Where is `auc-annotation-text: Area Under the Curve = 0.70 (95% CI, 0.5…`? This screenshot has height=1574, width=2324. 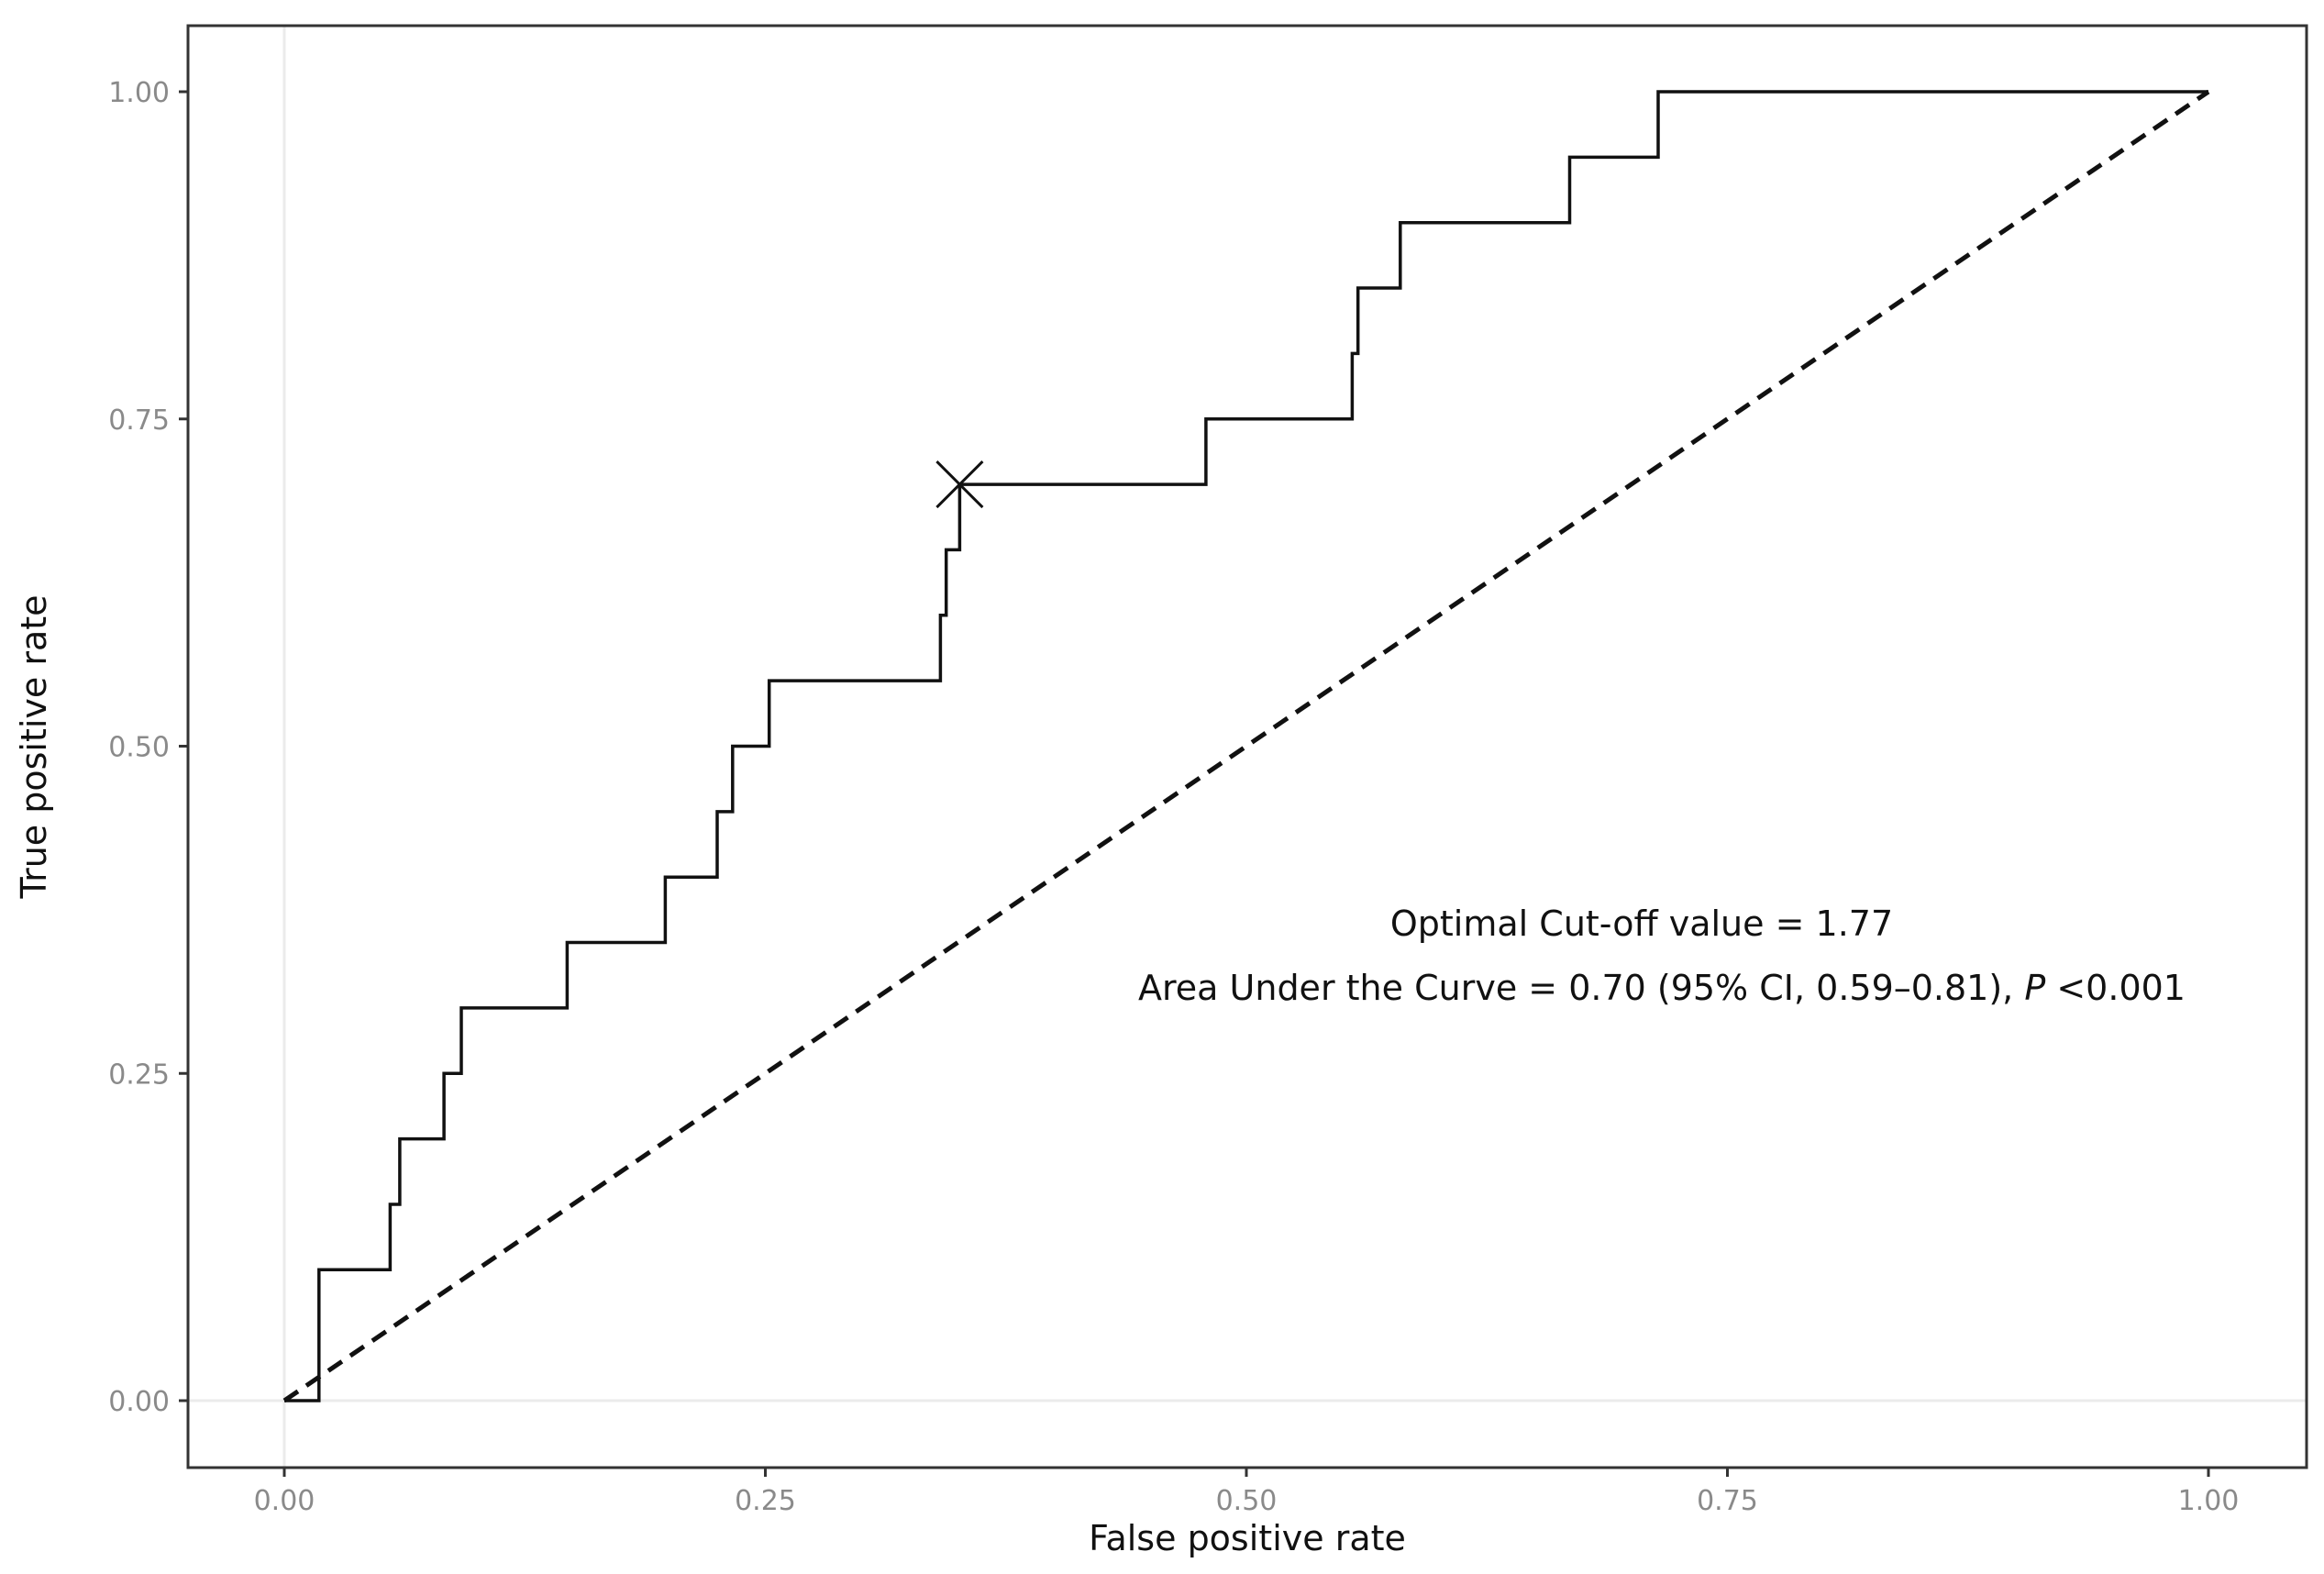
auc-annotation-text: Area Under the Curve = 0.70 (95% CI, 0.5… is located at coordinates (1581, 988).